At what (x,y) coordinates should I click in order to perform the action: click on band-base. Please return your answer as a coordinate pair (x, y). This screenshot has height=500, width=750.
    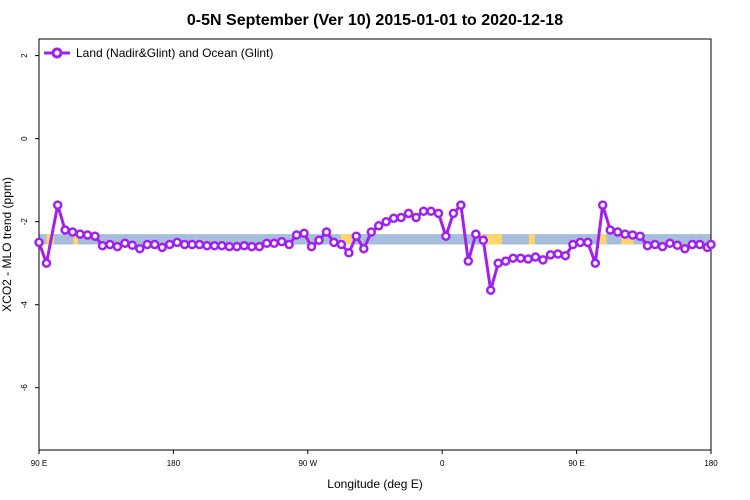
    Looking at the image, I should click on (375, 239).